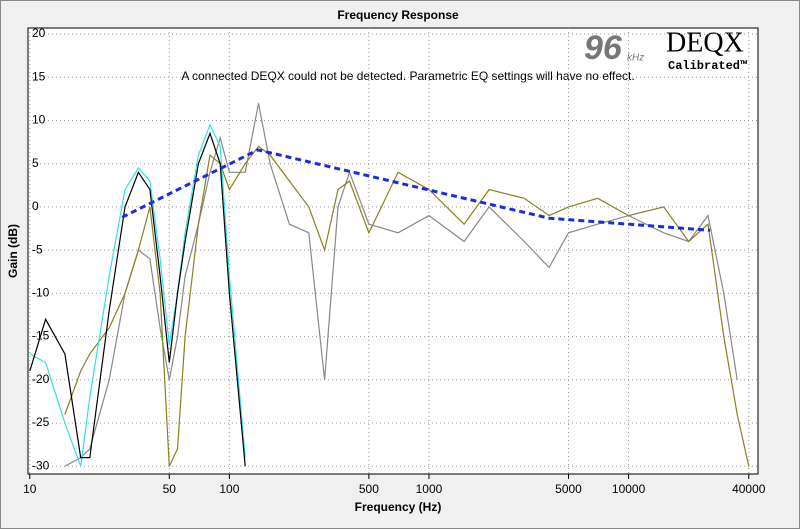 The image size is (800, 529). Describe the element at coordinates (37, 249) in the screenshot. I see `y-tick-label: -5` at that location.